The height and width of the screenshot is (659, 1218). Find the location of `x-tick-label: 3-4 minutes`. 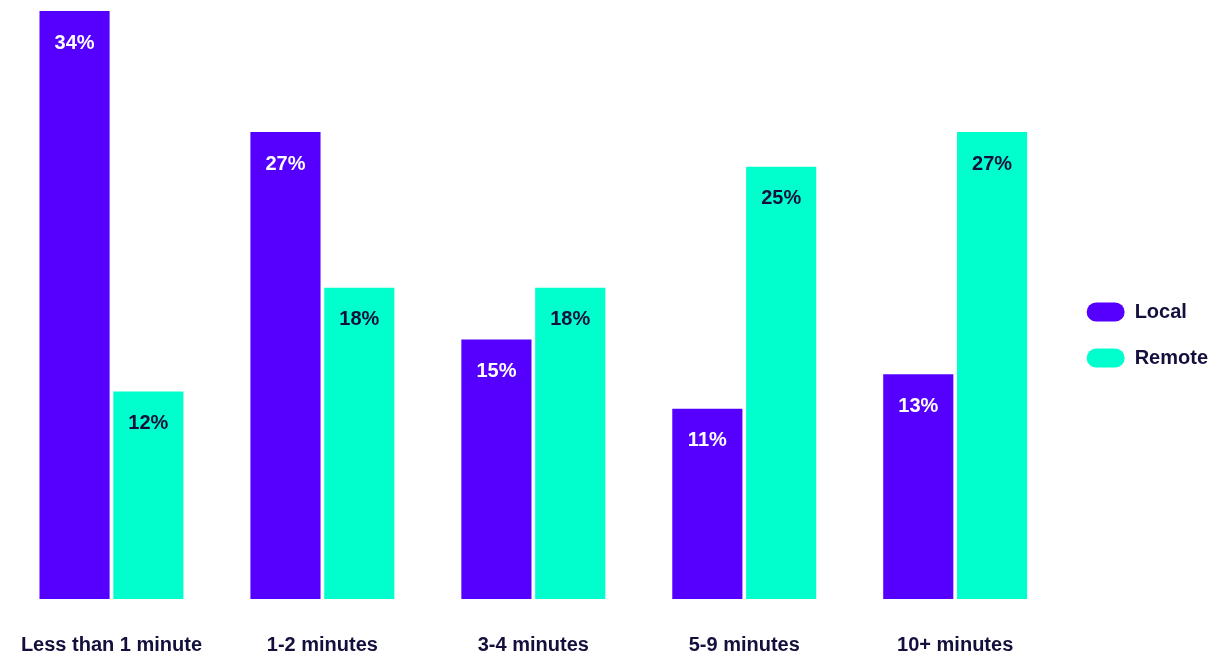

x-tick-label: 3-4 minutes is located at coordinates (533, 643).